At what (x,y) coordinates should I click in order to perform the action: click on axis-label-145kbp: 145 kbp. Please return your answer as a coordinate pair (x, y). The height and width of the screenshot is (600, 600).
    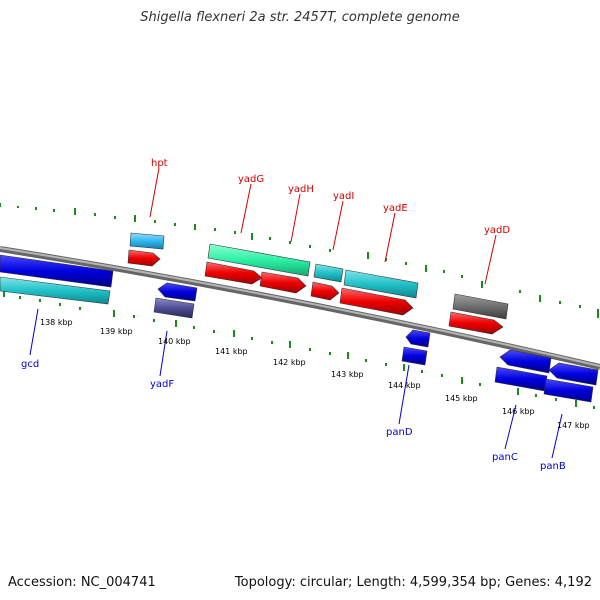
    Looking at the image, I should click on (461, 398).